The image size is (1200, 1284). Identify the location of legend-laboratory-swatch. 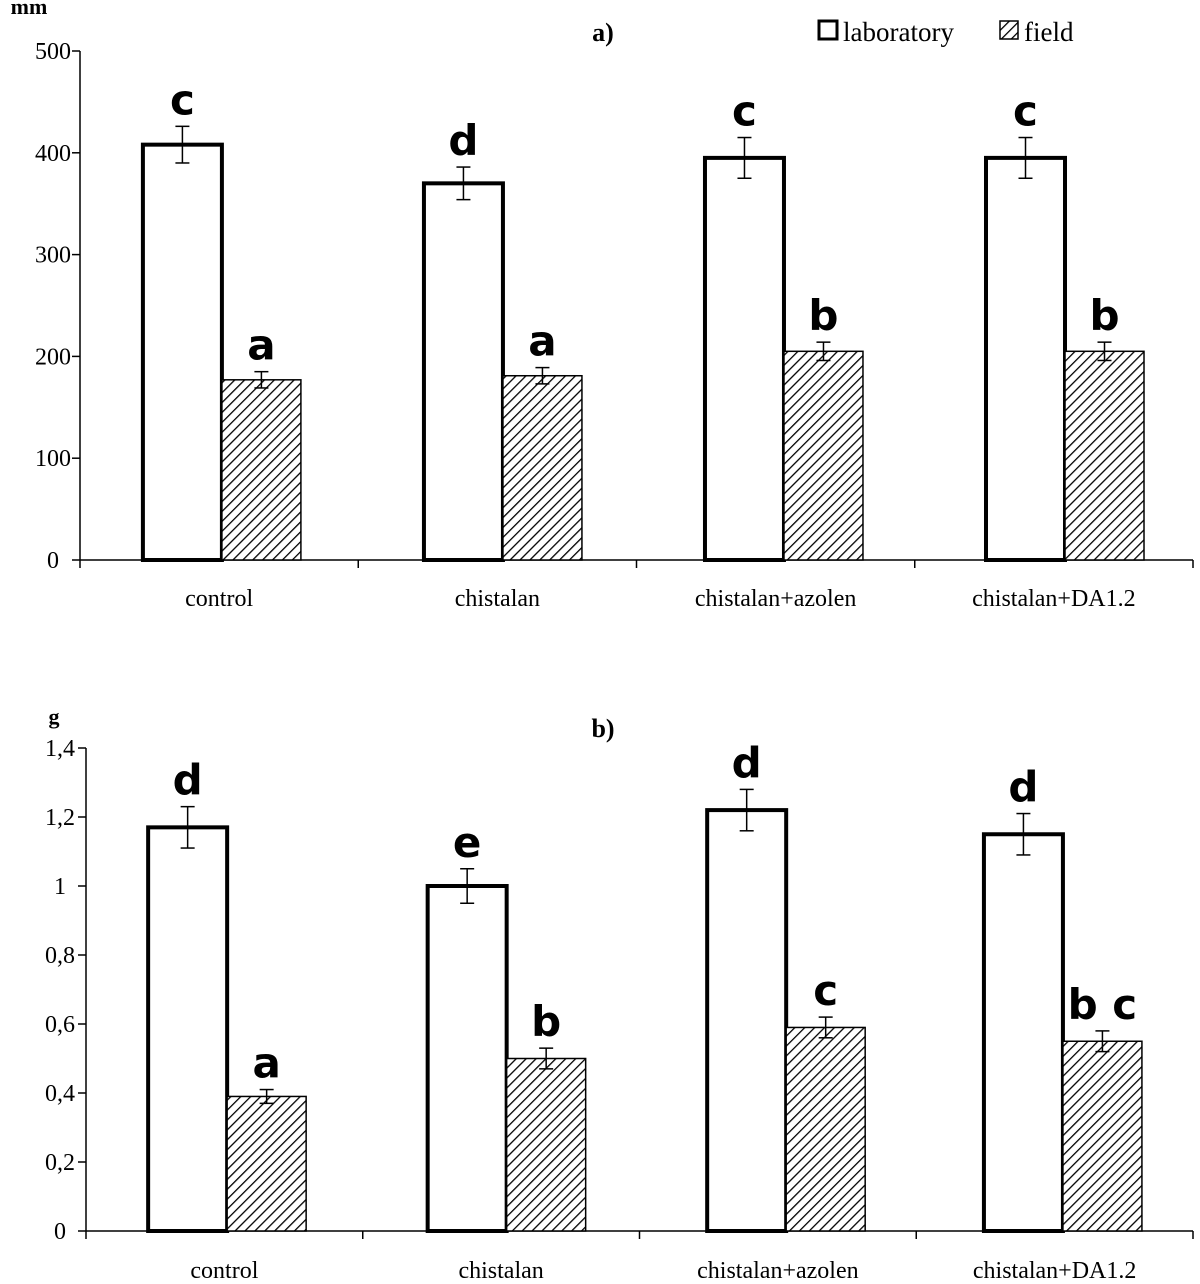
(828, 30).